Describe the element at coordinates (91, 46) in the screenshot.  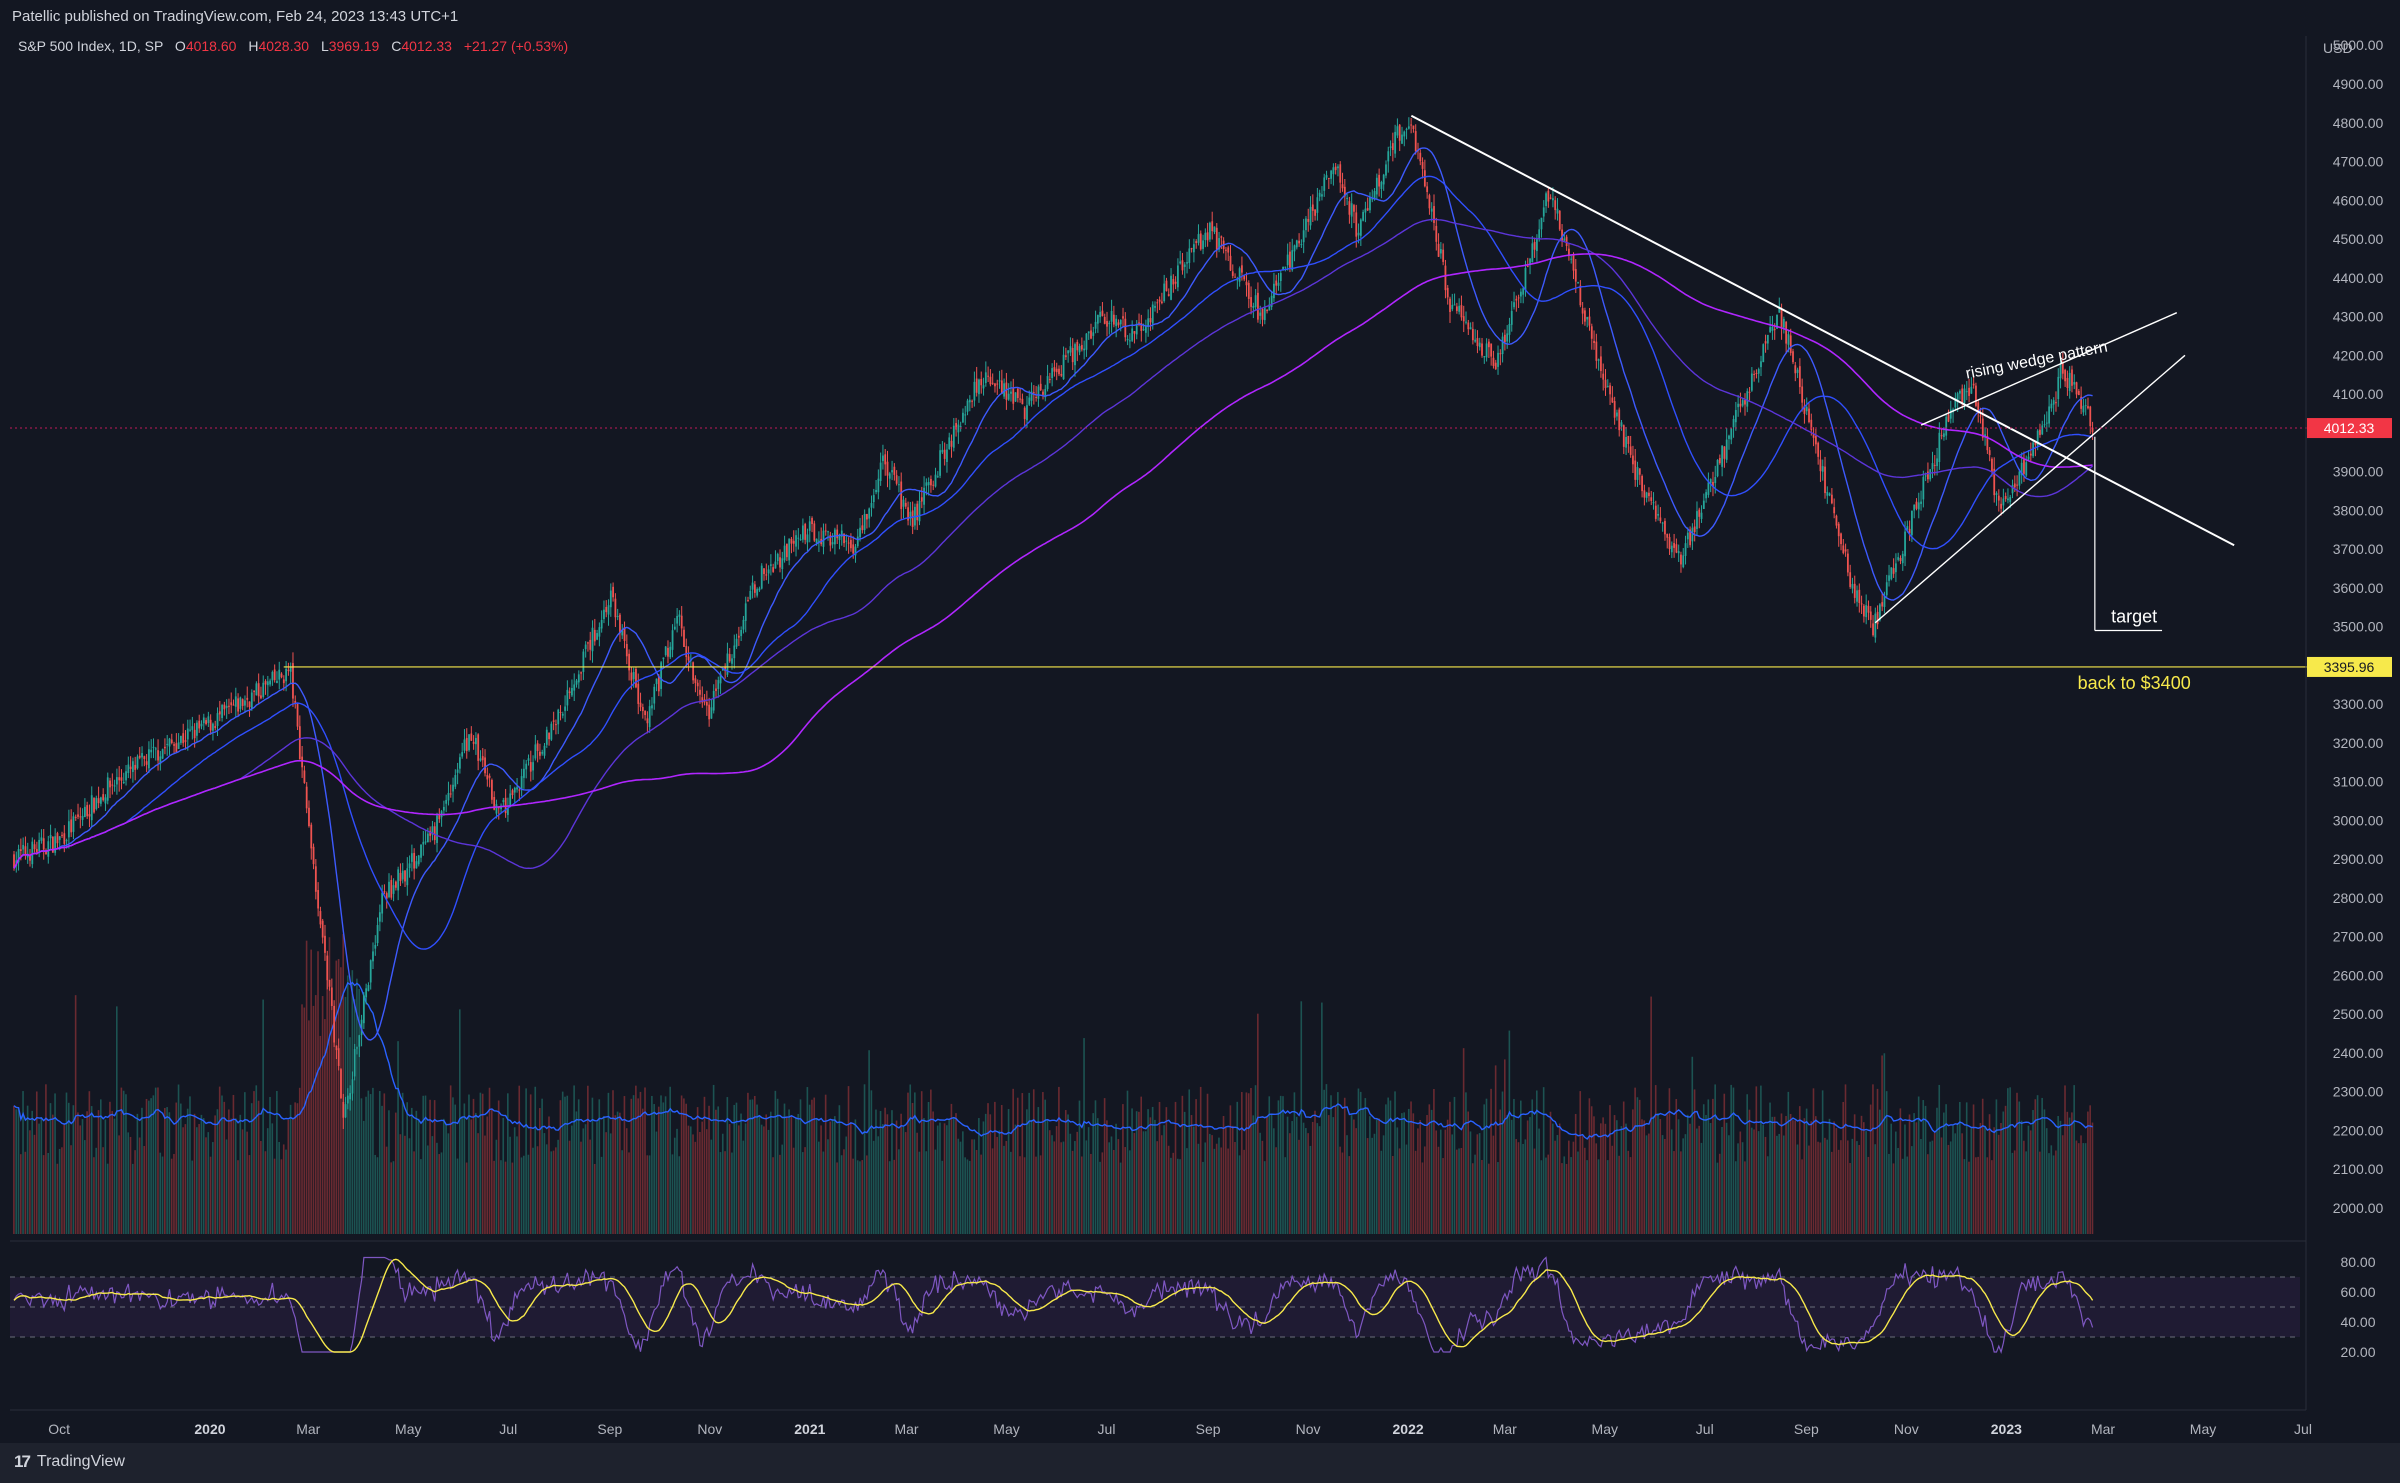
I see `symbol-name: S&P 500 Index, 1D, SP` at that location.